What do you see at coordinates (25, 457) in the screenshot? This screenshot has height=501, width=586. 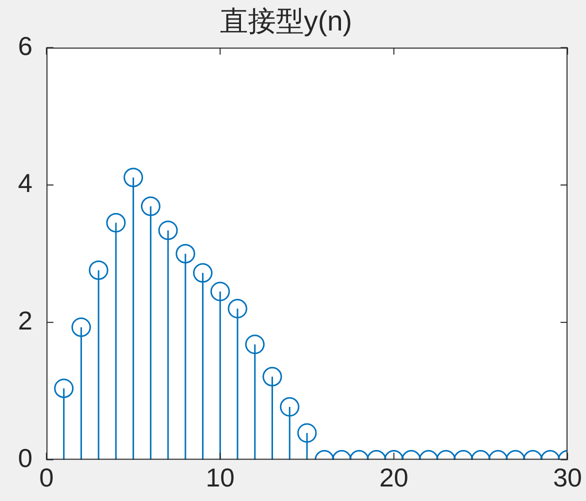 I see `y-tick-label: 0` at bounding box center [25, 457].